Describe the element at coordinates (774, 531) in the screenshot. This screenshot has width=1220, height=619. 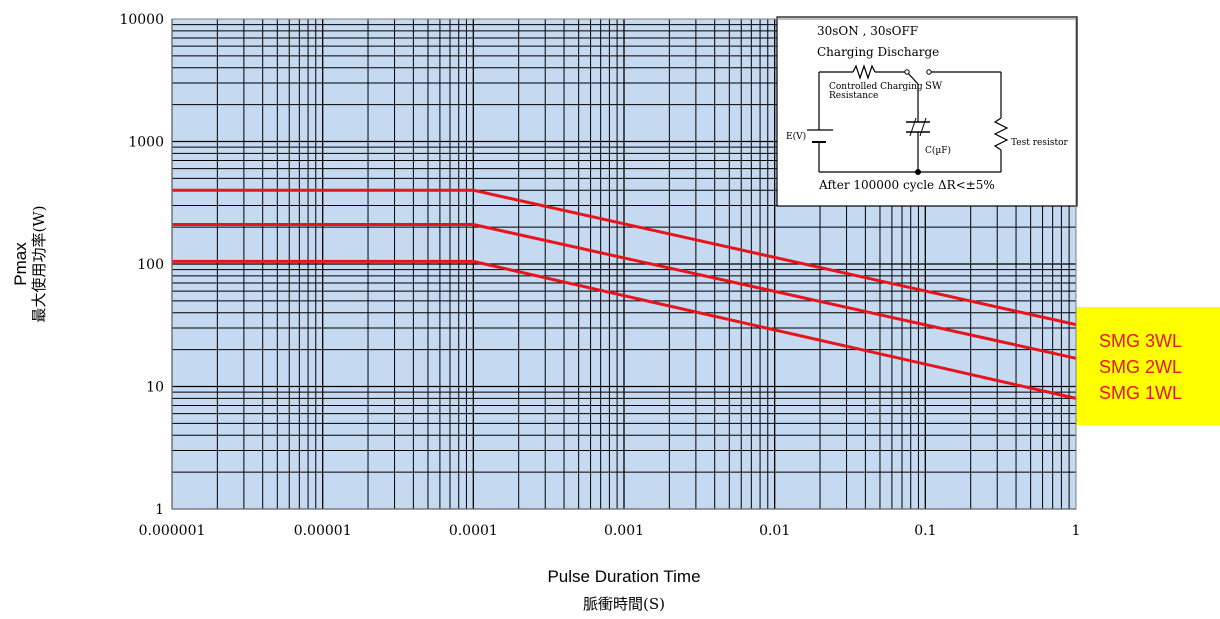
I see `x-tick-label: 0.01` at that location.